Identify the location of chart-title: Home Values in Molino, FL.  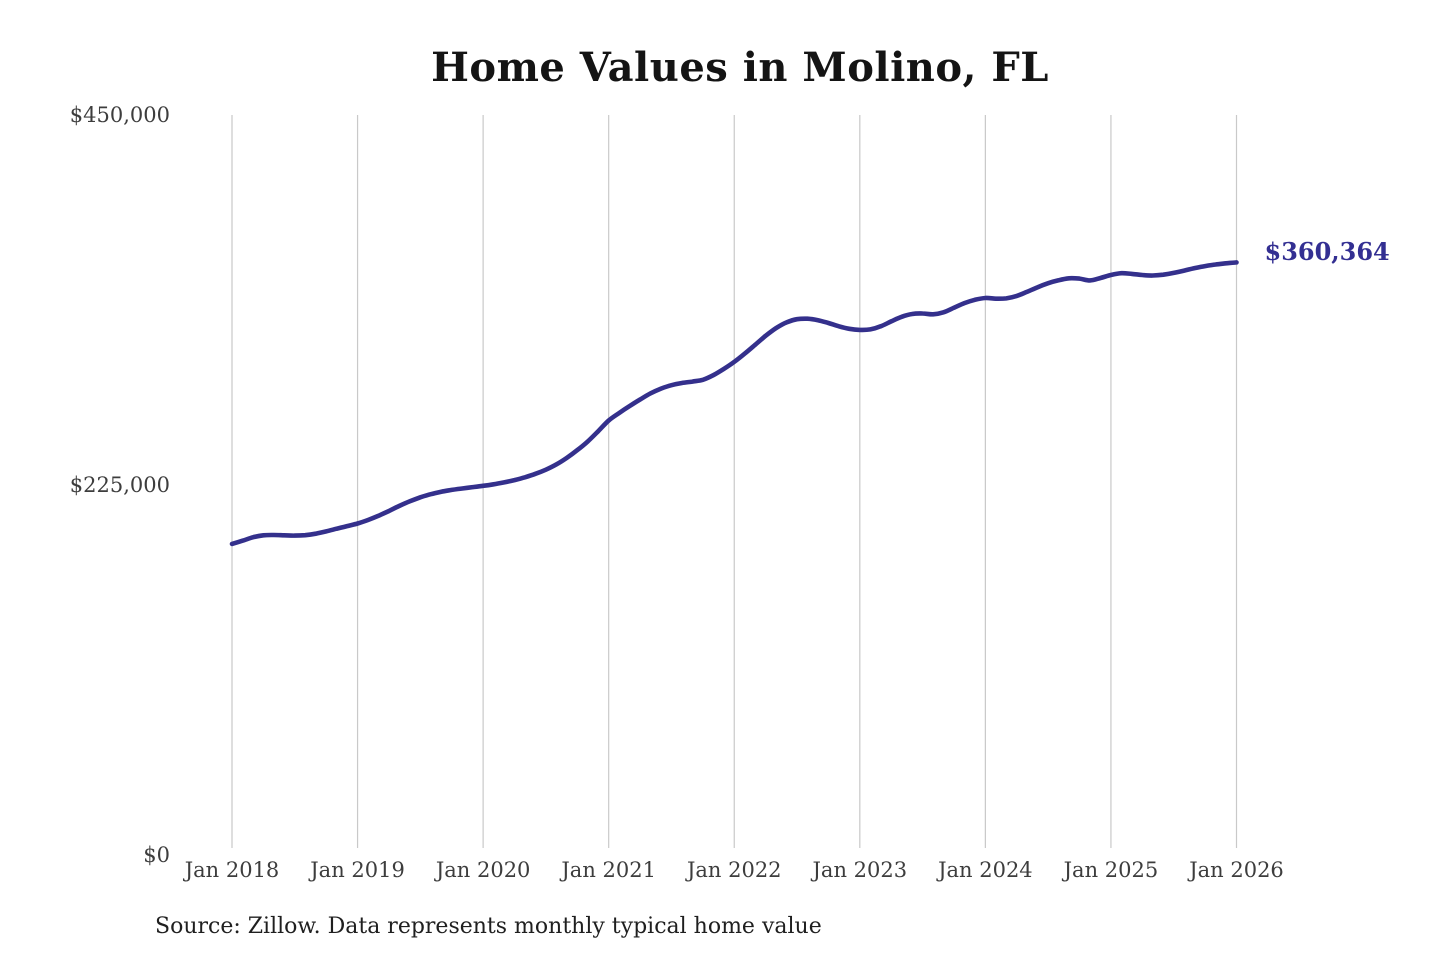
(740, 67).